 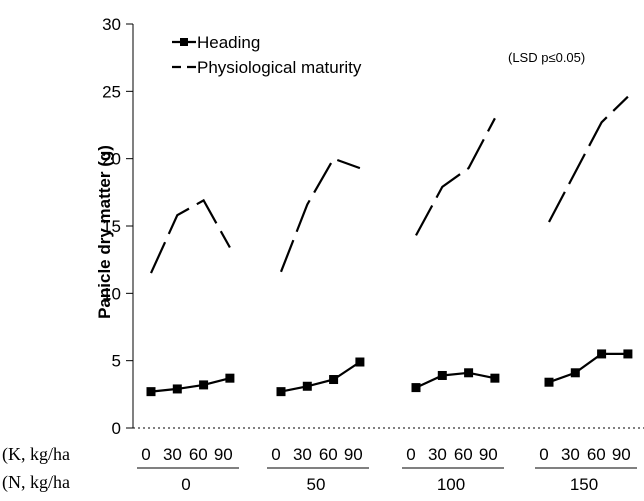 What do you see at coordinates (111, 293) in the screenshot?
I see `y-tick-label: 10` at bounding box center [111, 293].